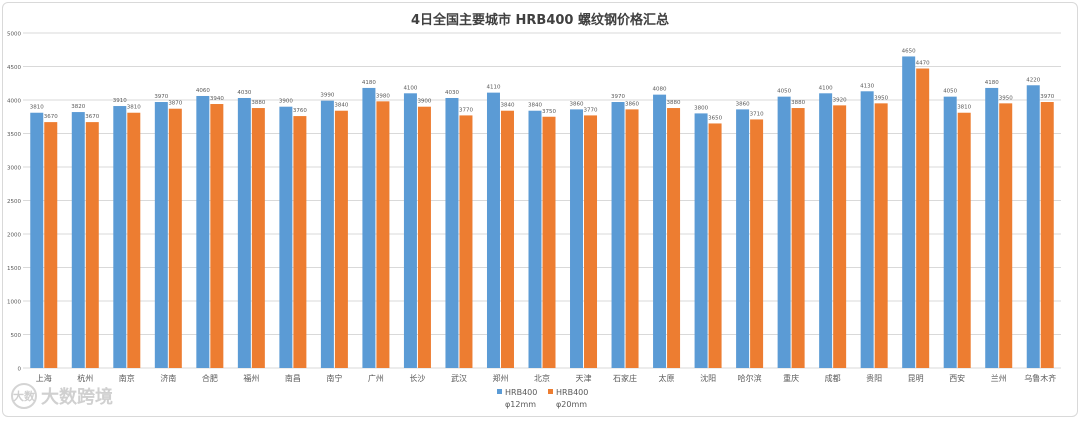 This screenshot has width=1080, height=421. What do you see at coordinates (625, 378) in the screenshot?
I see `x-tick-label: 石家庄` at bounding box center [625, 378].